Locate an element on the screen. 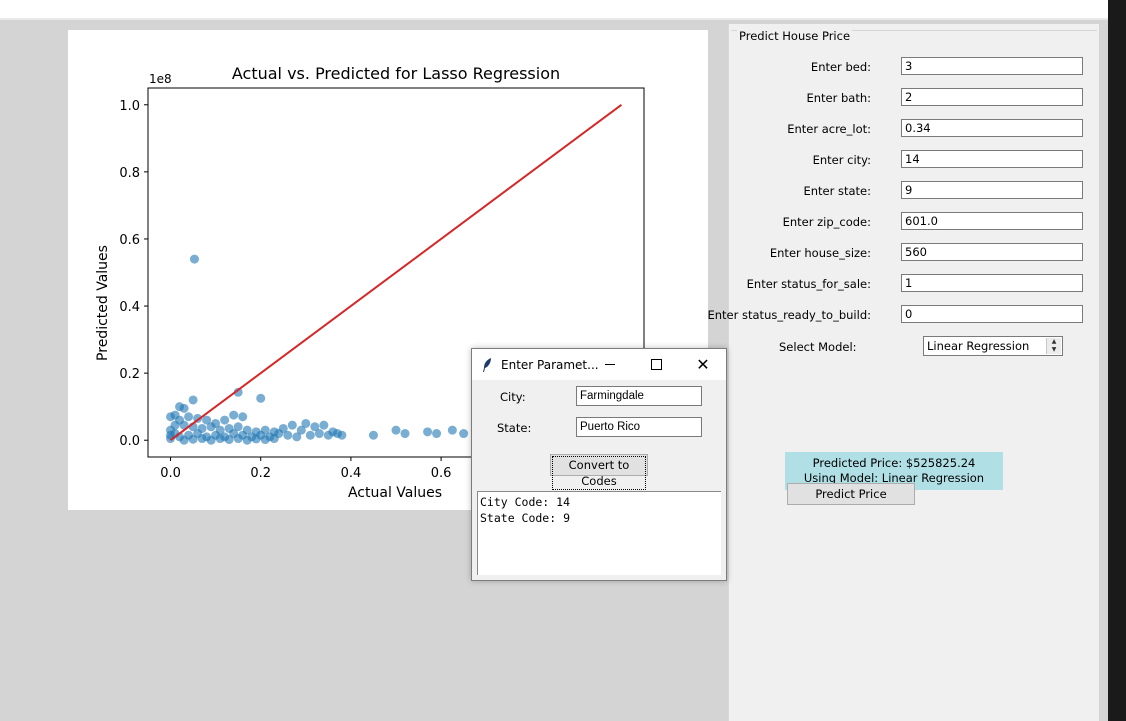 This screenshot has width=1126, height=721. y-tick-label: 0.4 is located at coordinates (129, 307).